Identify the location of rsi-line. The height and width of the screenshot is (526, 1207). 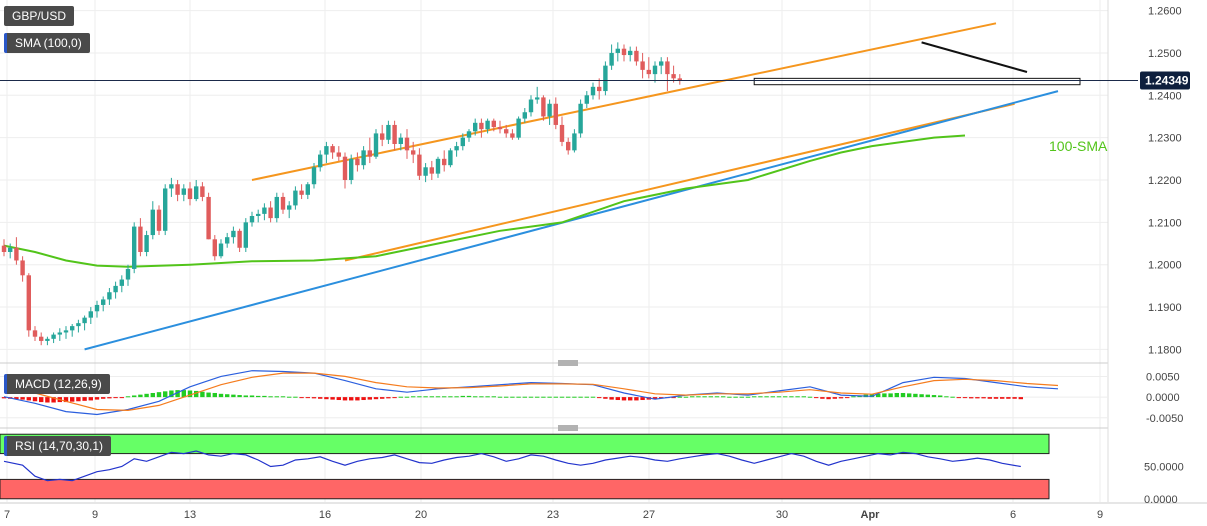
(512, 466).